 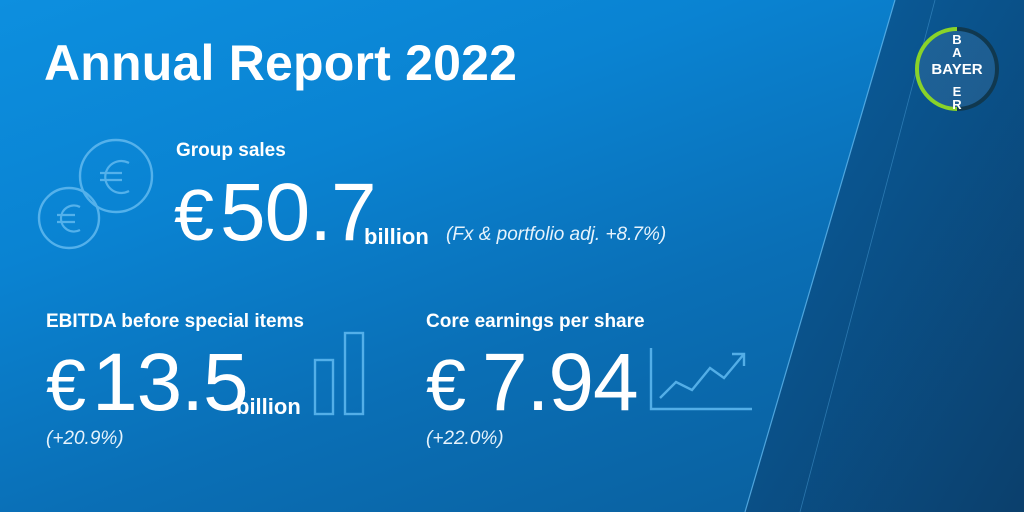 What do you see at coordinates (268, 406) in the screenshot?
I see `ebitda-unit: billion` at bounding box center [268, 406].